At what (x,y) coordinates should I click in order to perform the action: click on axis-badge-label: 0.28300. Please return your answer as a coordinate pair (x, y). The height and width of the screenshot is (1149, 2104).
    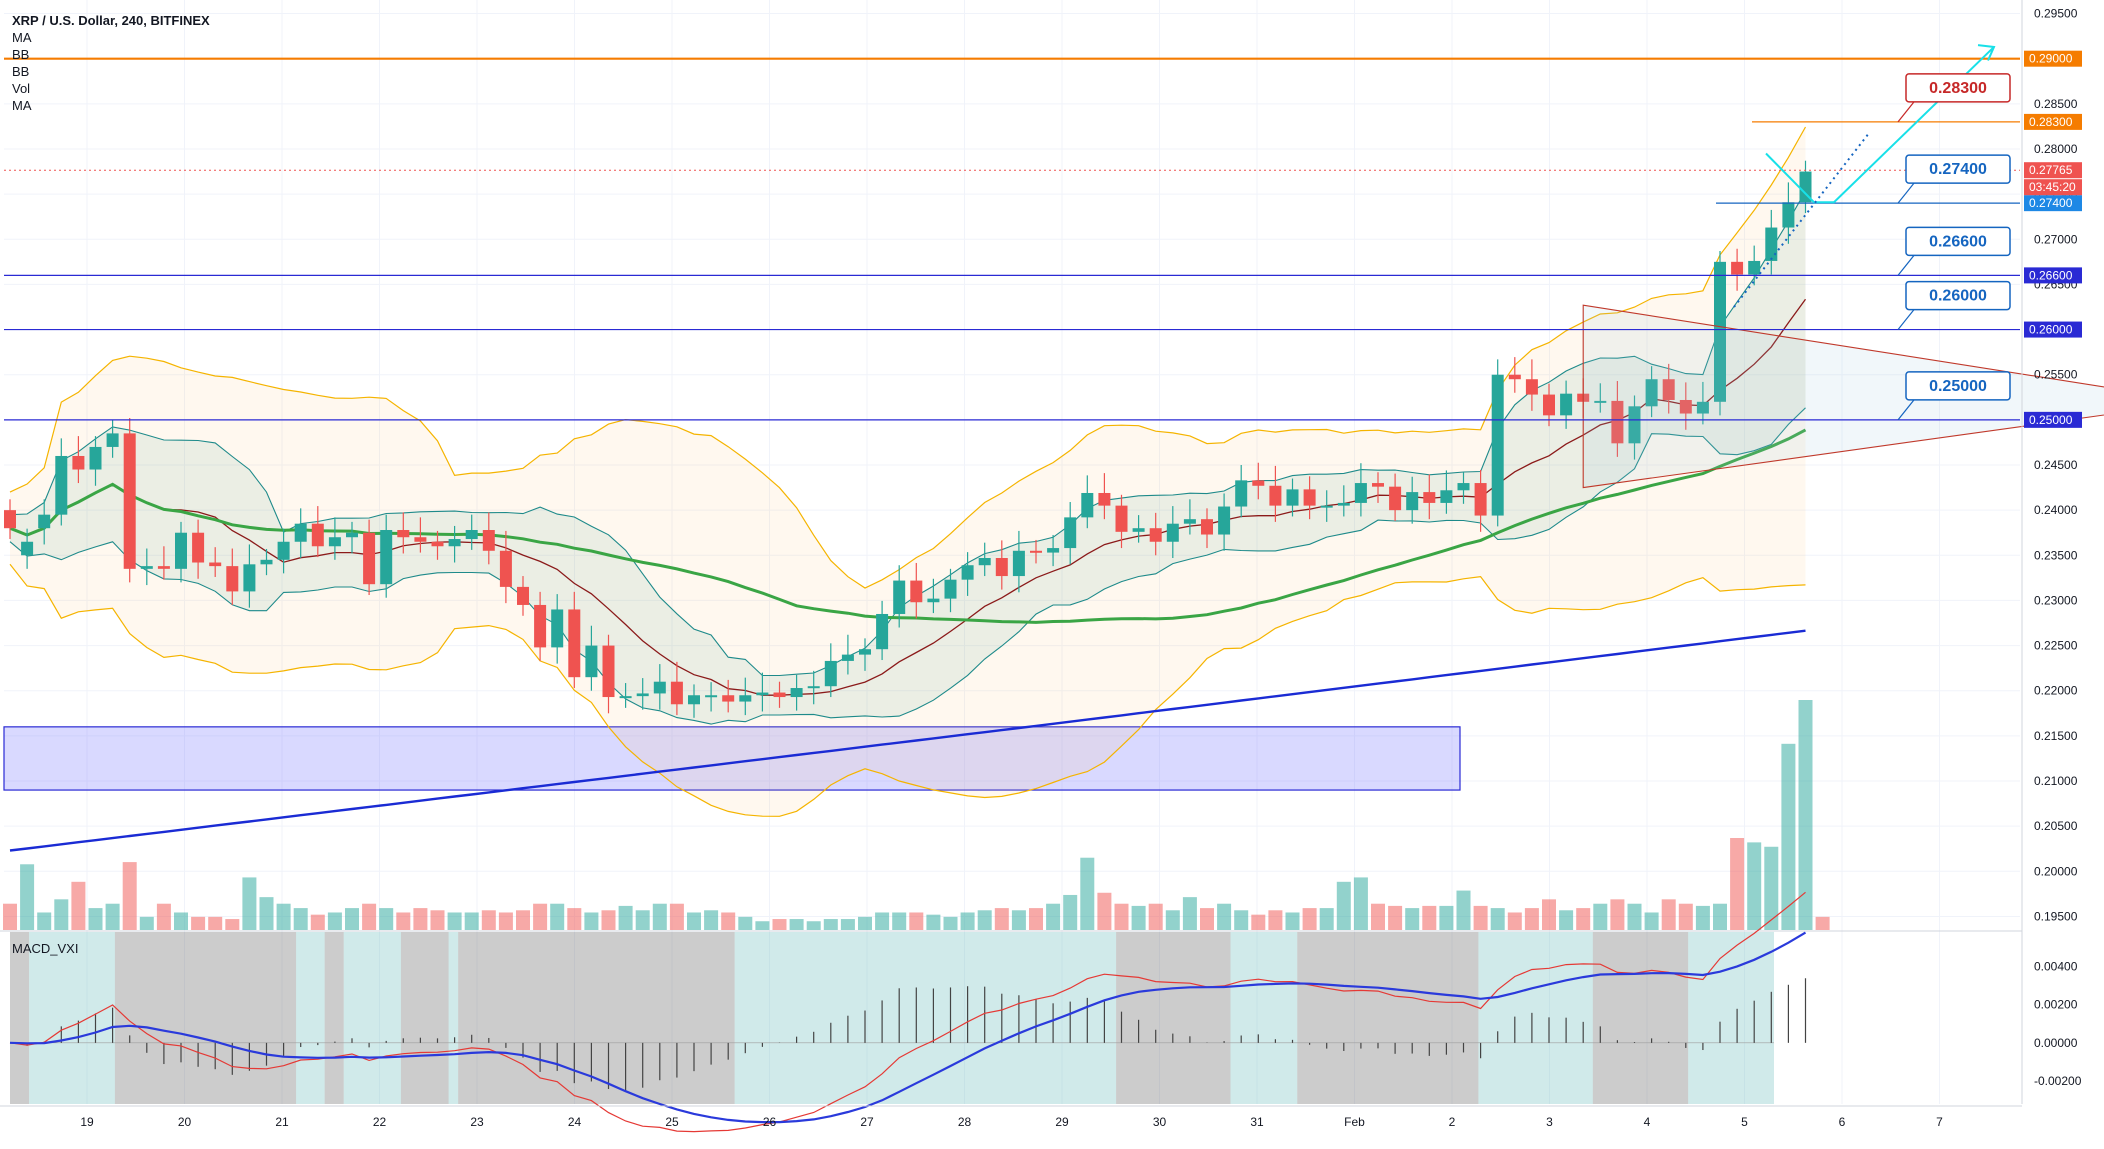
    Looking at the image, I should click on (2051, 122).